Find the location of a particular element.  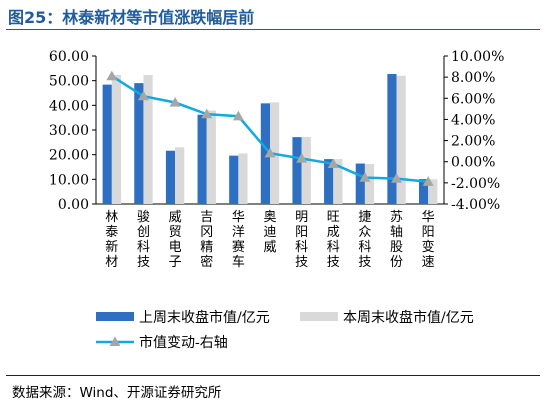

legend-label-curr: 本周末收盘市值/亿元 is located at coordinates (408, 317).